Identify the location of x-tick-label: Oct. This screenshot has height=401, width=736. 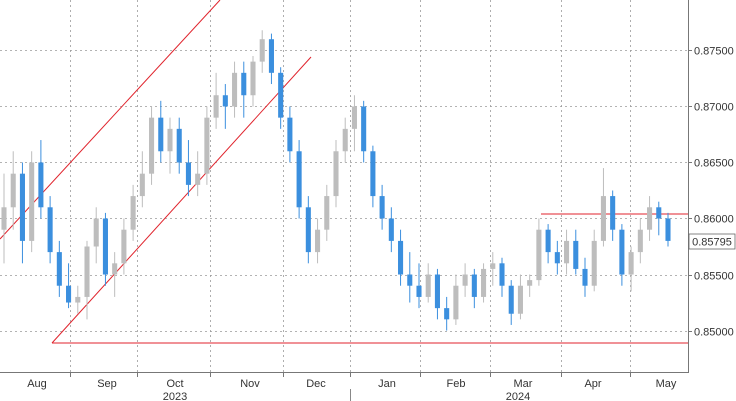
(174, 384).